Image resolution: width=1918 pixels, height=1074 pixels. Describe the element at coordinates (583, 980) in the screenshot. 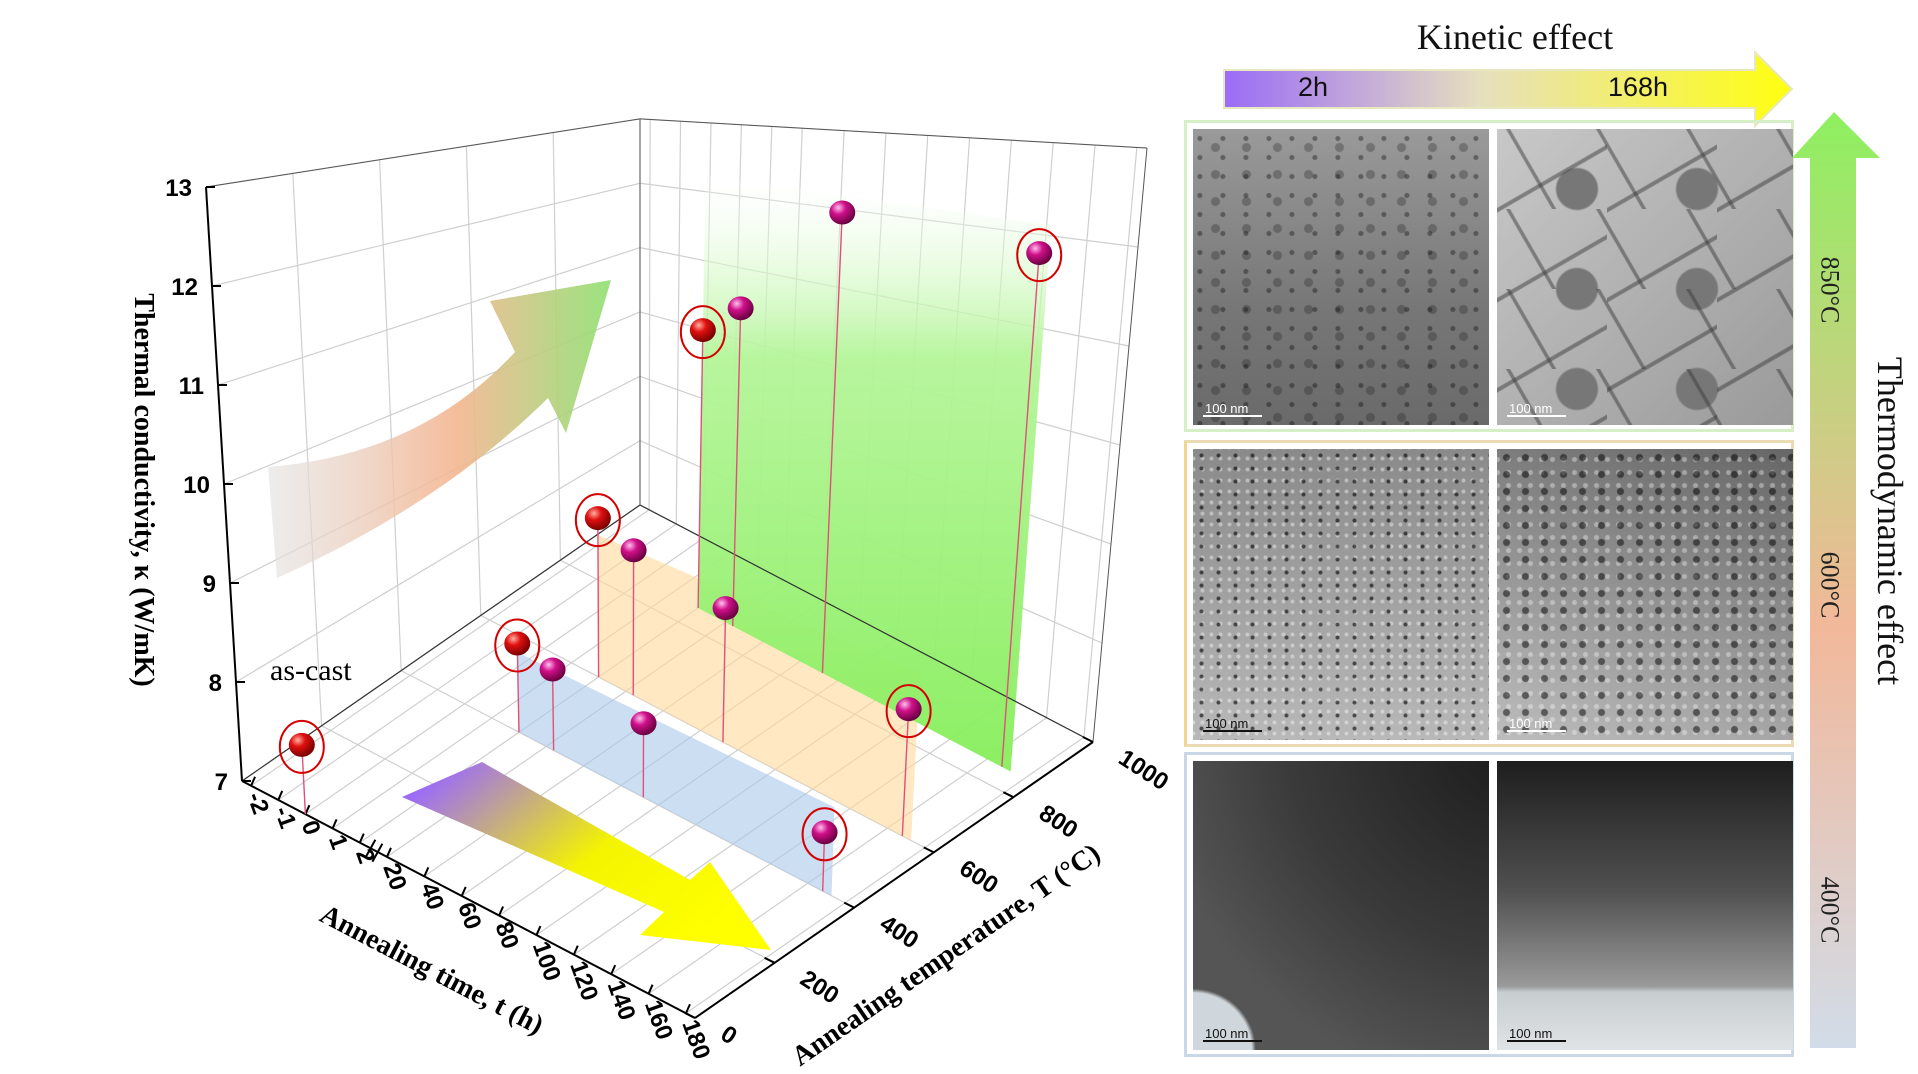

I see `time-tick-label: 120` at that location.